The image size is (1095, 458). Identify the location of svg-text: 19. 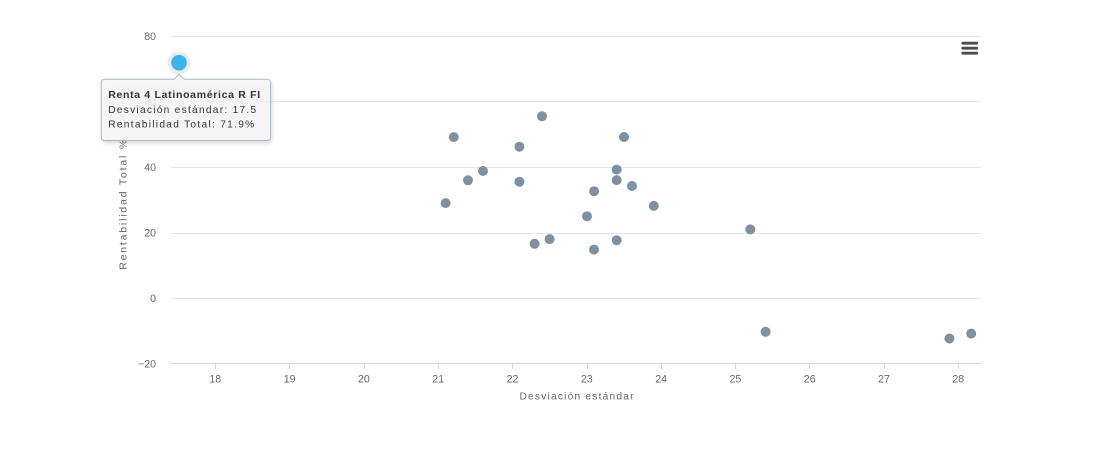
(290, 379).